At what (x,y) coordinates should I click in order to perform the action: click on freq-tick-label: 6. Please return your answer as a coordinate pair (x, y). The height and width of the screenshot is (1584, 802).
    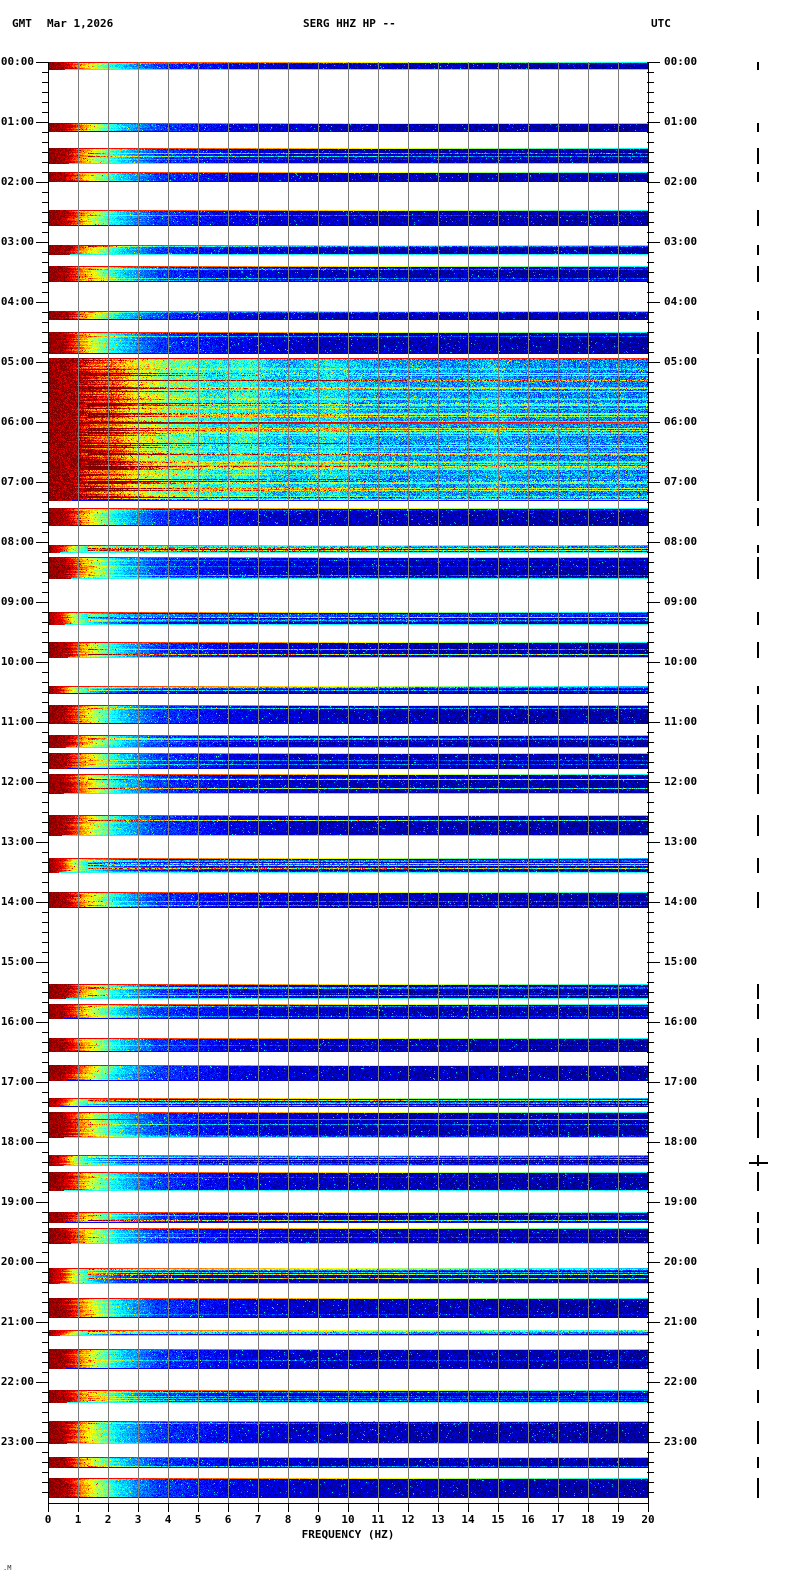
    Looking at the image, I should click on (228, 1519).